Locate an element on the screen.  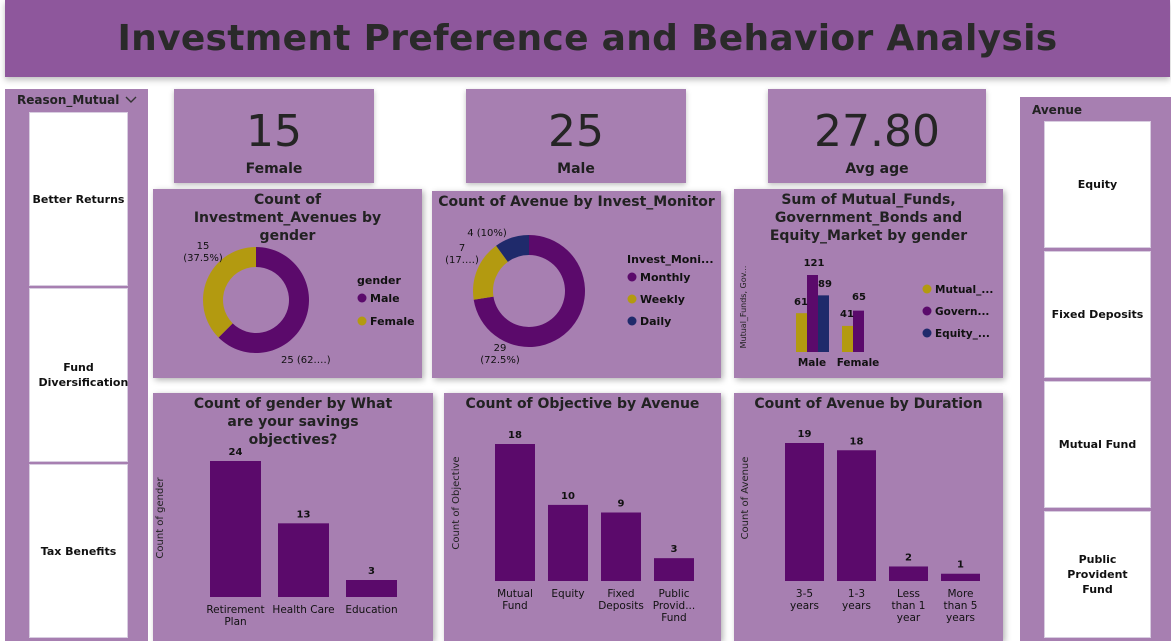
bar-value-label: 19 is located at coordinates (805, 434).